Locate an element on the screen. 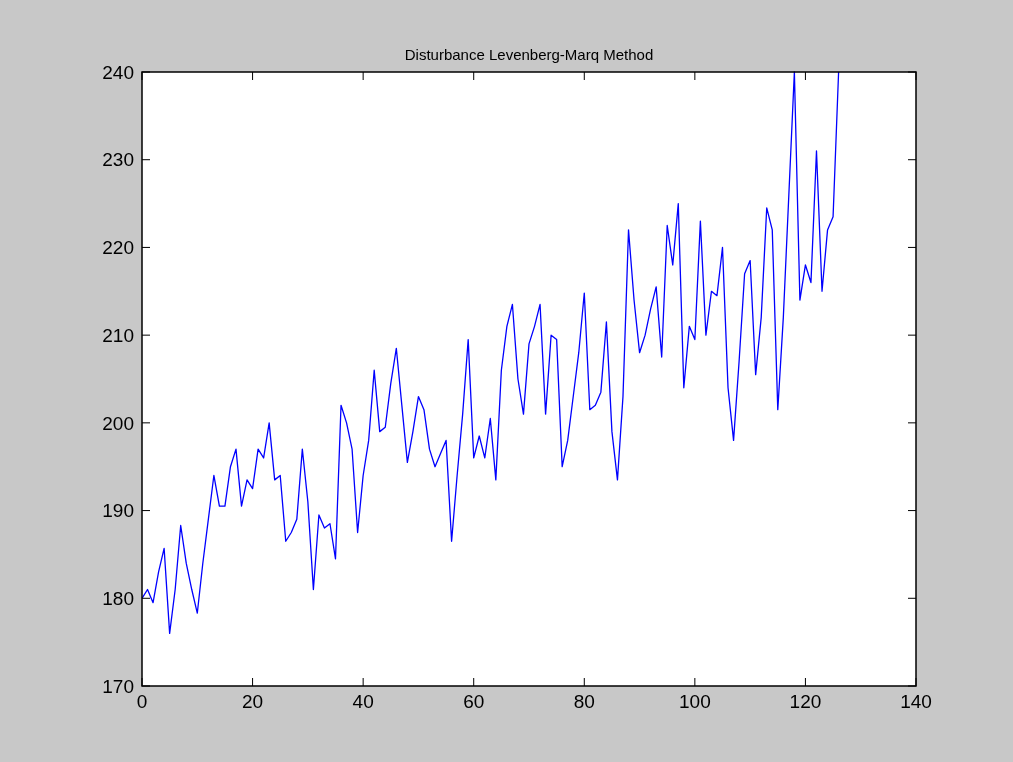 The height and width of the screenshot is (762, 1013). y-tick-label: 220 is located at coordinates (118, 248).